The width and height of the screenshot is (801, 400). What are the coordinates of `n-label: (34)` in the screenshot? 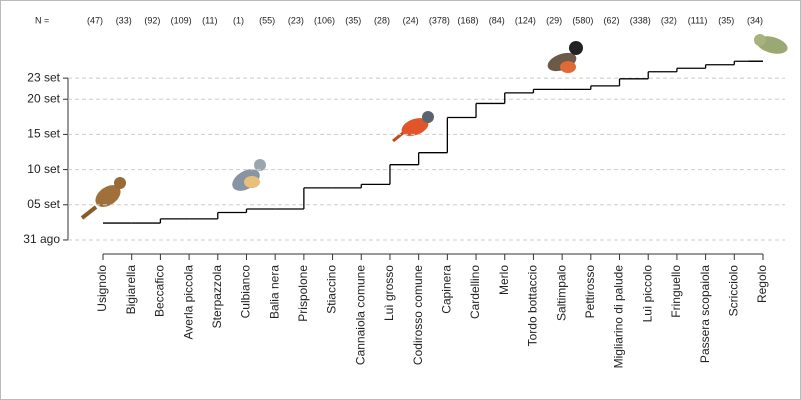 It's located at (755, 20).